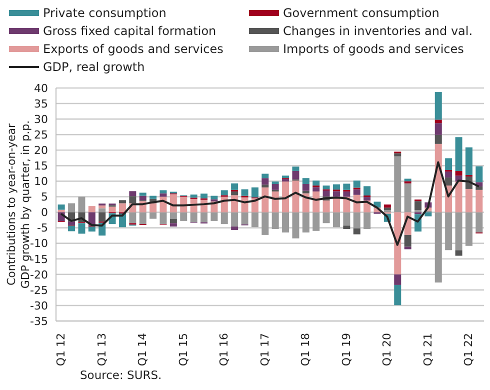 Image resolution: width=490 pixels, height=390 pixels. Describe the element at coordinates (94, 67) in the screenshot. I see `legend-label: GDP, real growth` at that location.